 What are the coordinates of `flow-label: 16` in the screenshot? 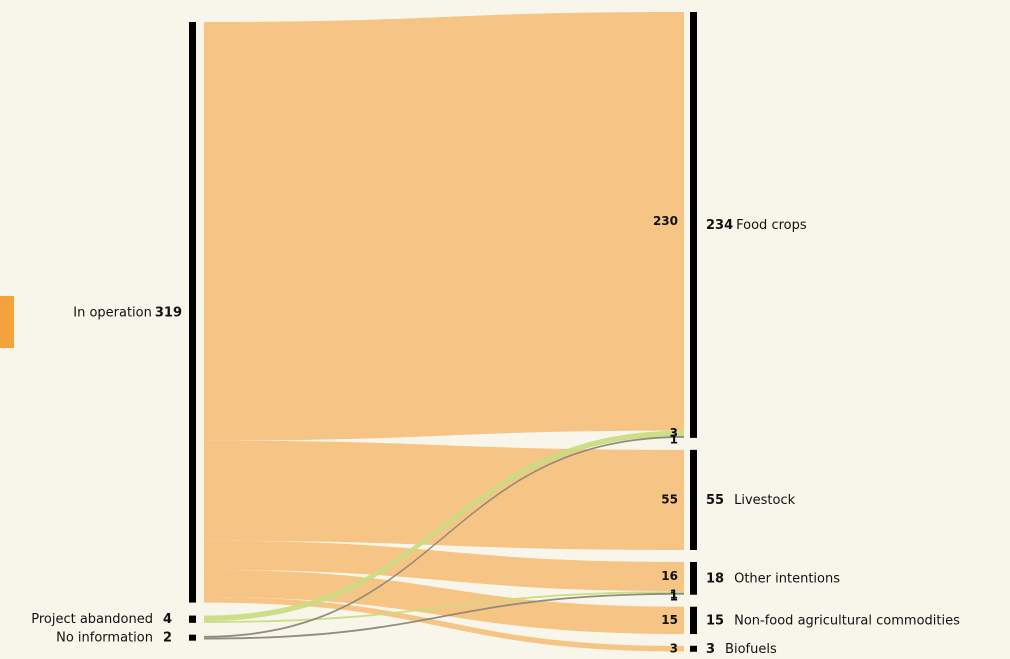 It's located at (669, 576).